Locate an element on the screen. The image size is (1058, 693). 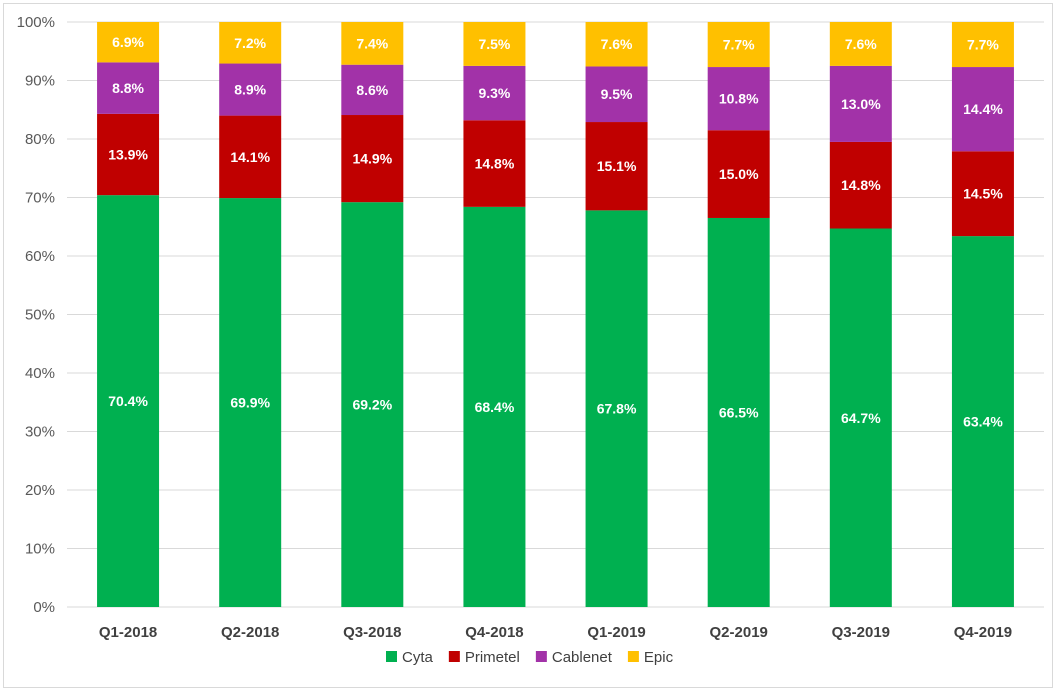
data-label: 7.4% is located at coordinates (372, 43).